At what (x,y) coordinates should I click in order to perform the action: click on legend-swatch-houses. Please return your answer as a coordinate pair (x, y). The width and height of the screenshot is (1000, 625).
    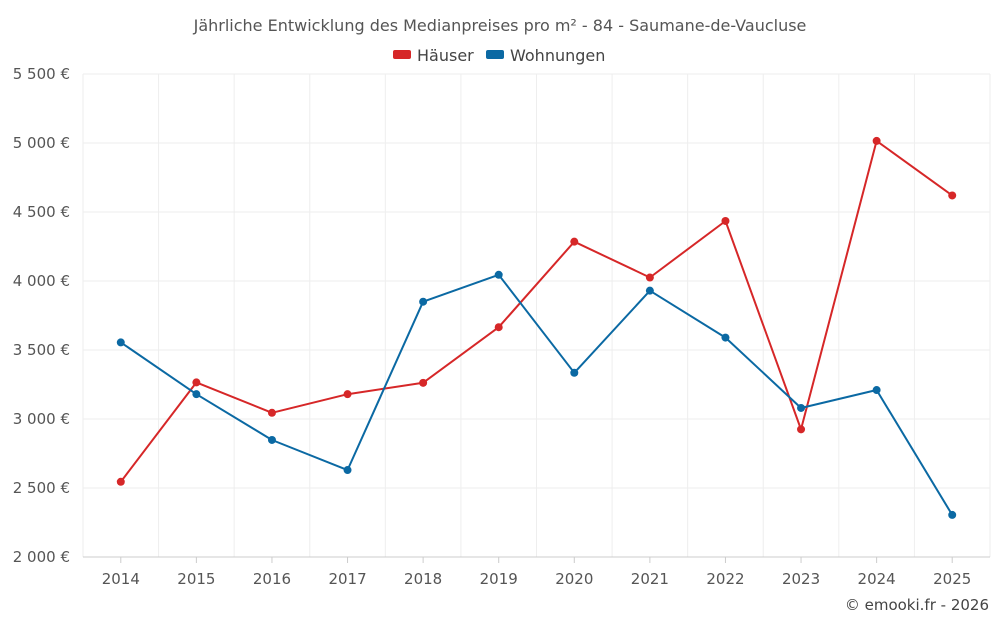
    Looking at the image, I should click on (402, 54).